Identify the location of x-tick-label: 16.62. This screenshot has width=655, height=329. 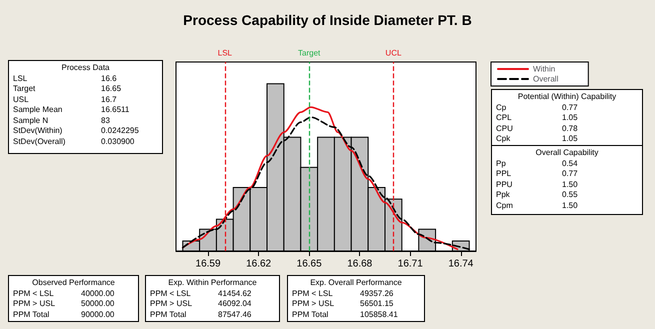
(259, 264).